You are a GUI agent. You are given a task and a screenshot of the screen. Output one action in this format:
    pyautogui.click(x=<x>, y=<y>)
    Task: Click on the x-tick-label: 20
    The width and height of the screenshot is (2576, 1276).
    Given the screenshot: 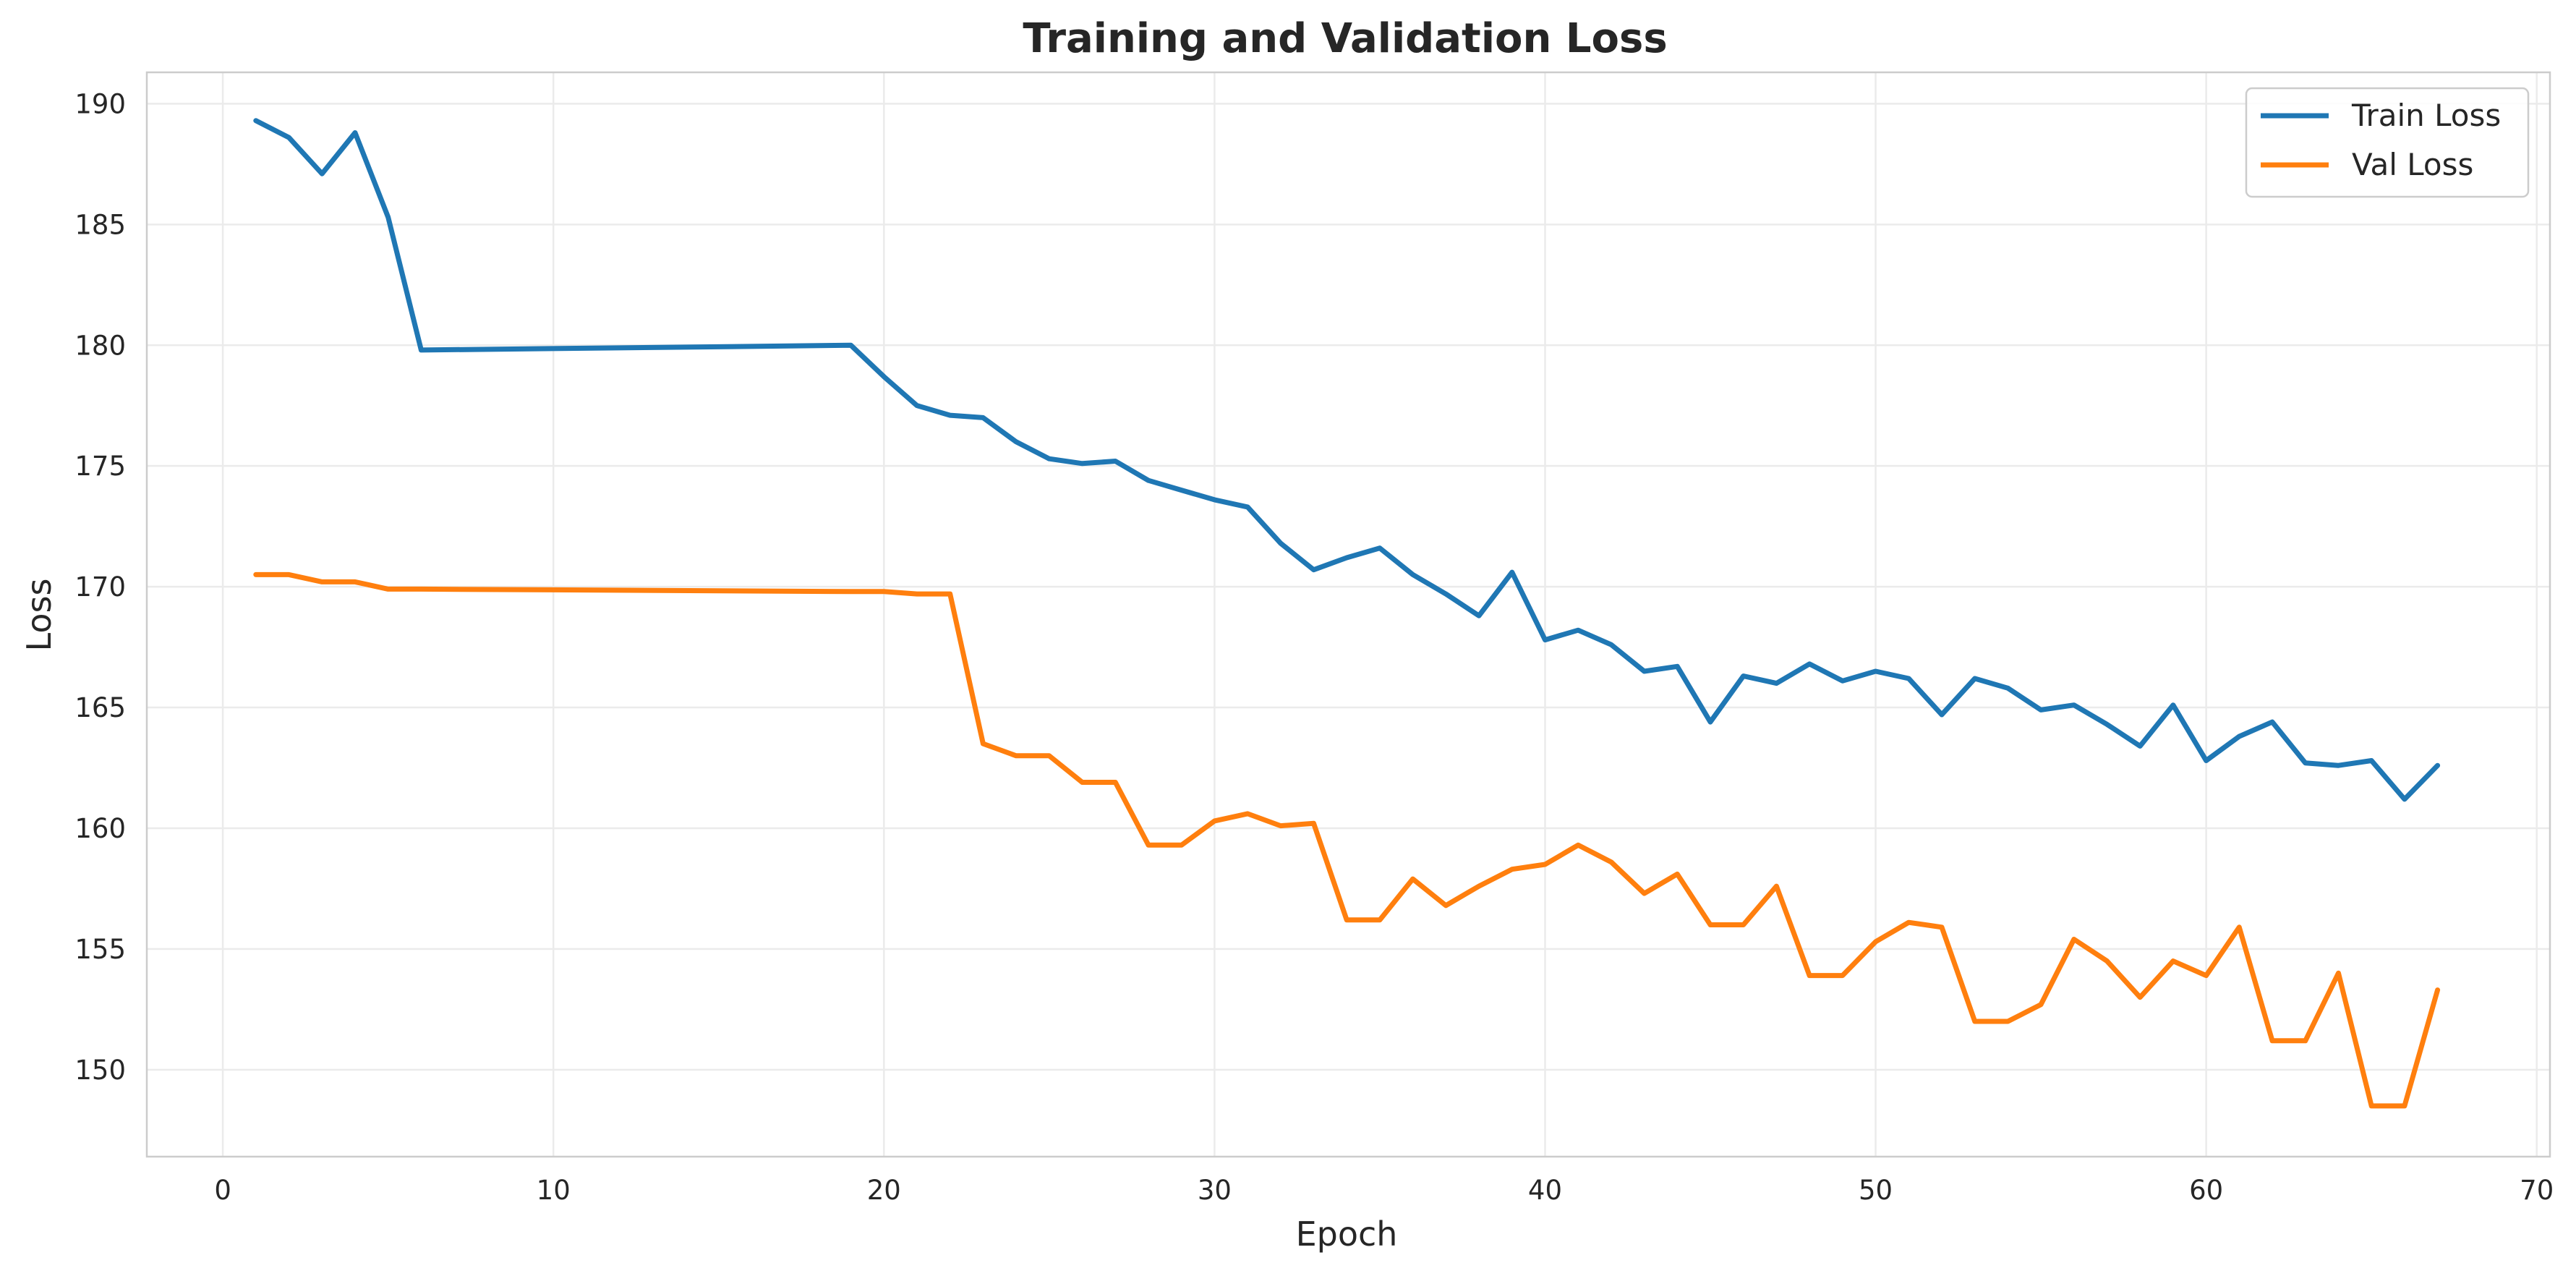 What is the action you would take?
    pyautogui.click(x=884, y=1190)
    